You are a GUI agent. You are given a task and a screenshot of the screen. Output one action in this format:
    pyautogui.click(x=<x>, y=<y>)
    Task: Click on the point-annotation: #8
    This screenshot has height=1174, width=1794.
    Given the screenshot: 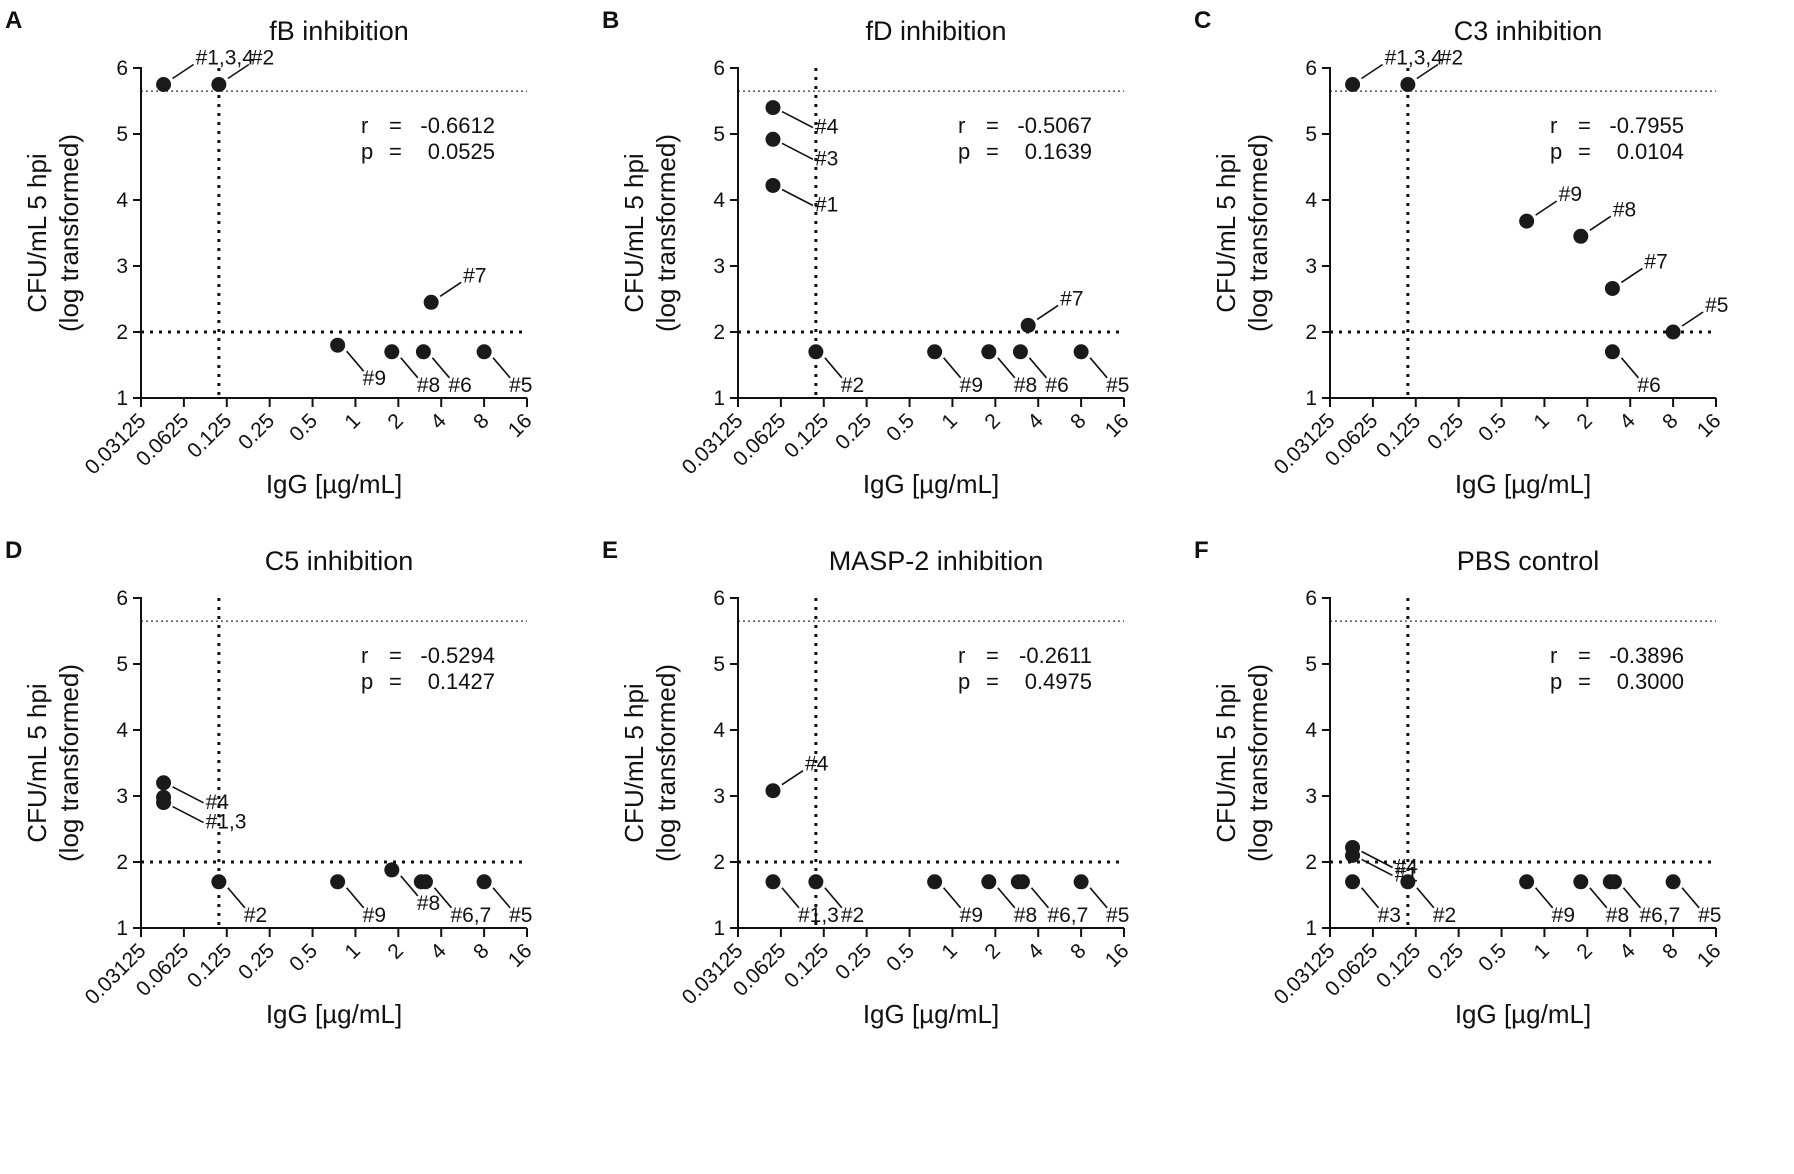 What is the action you would take?
    pyautogui.click(x=1617, y=915)
    